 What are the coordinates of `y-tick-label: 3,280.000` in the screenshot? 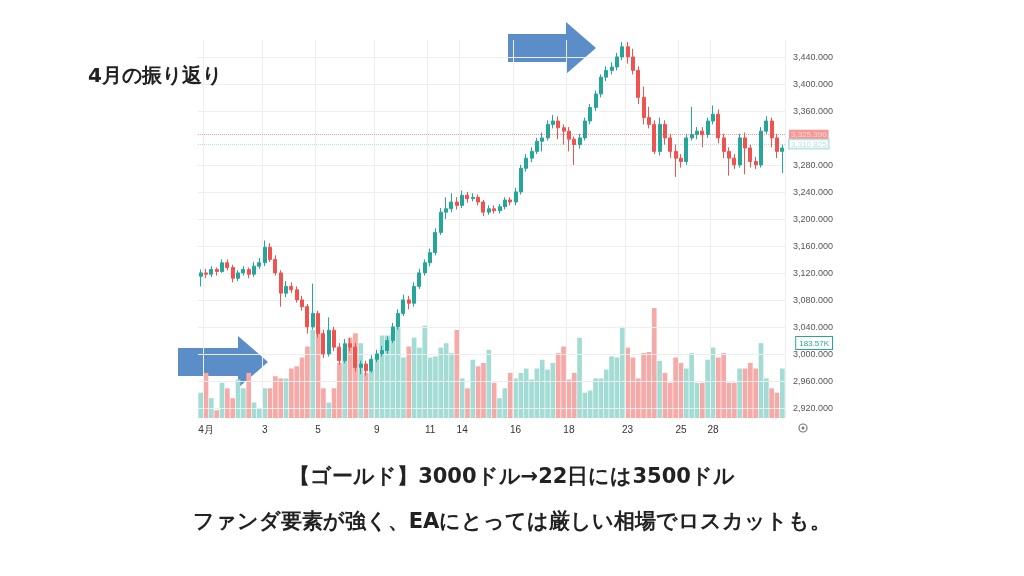 It's located at (813, 164).